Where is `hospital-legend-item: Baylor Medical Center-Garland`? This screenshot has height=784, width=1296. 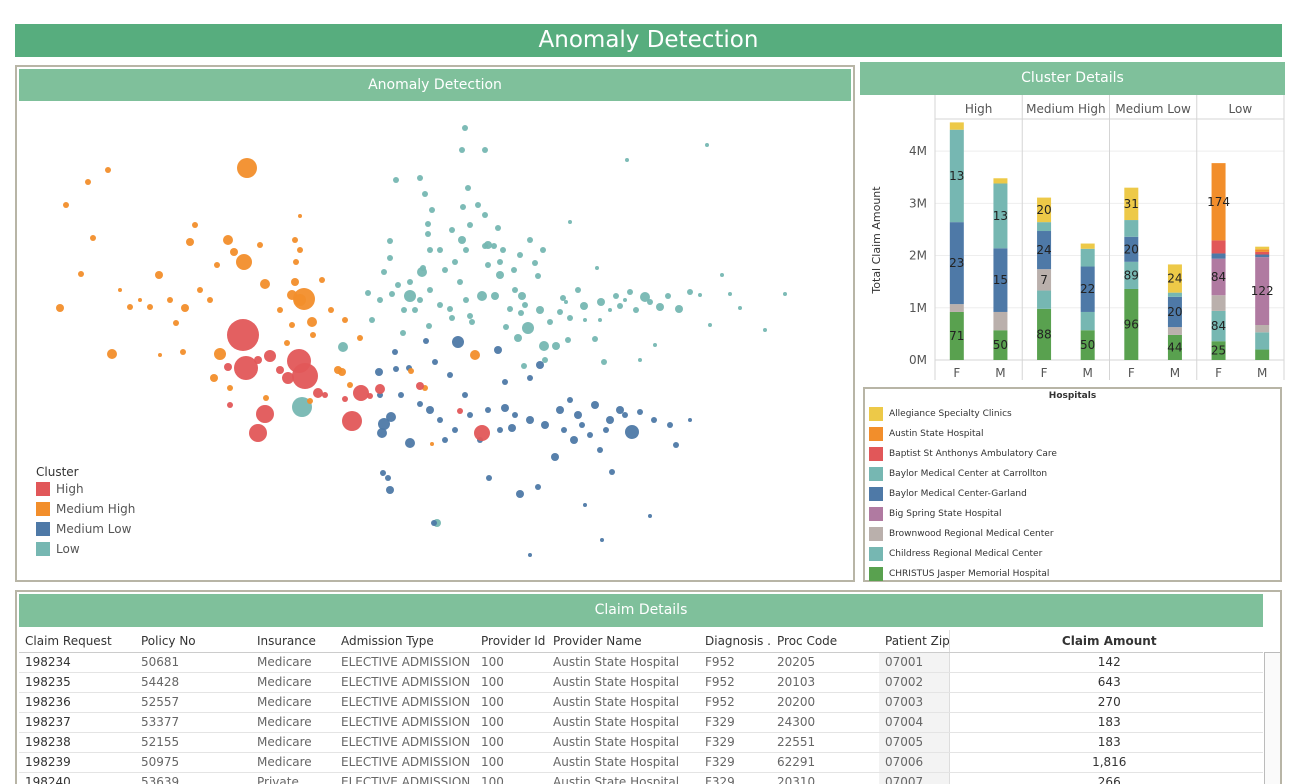
hospital-legend-item: Baylor Medical Center-Garland is located at coordinates (948, 494).